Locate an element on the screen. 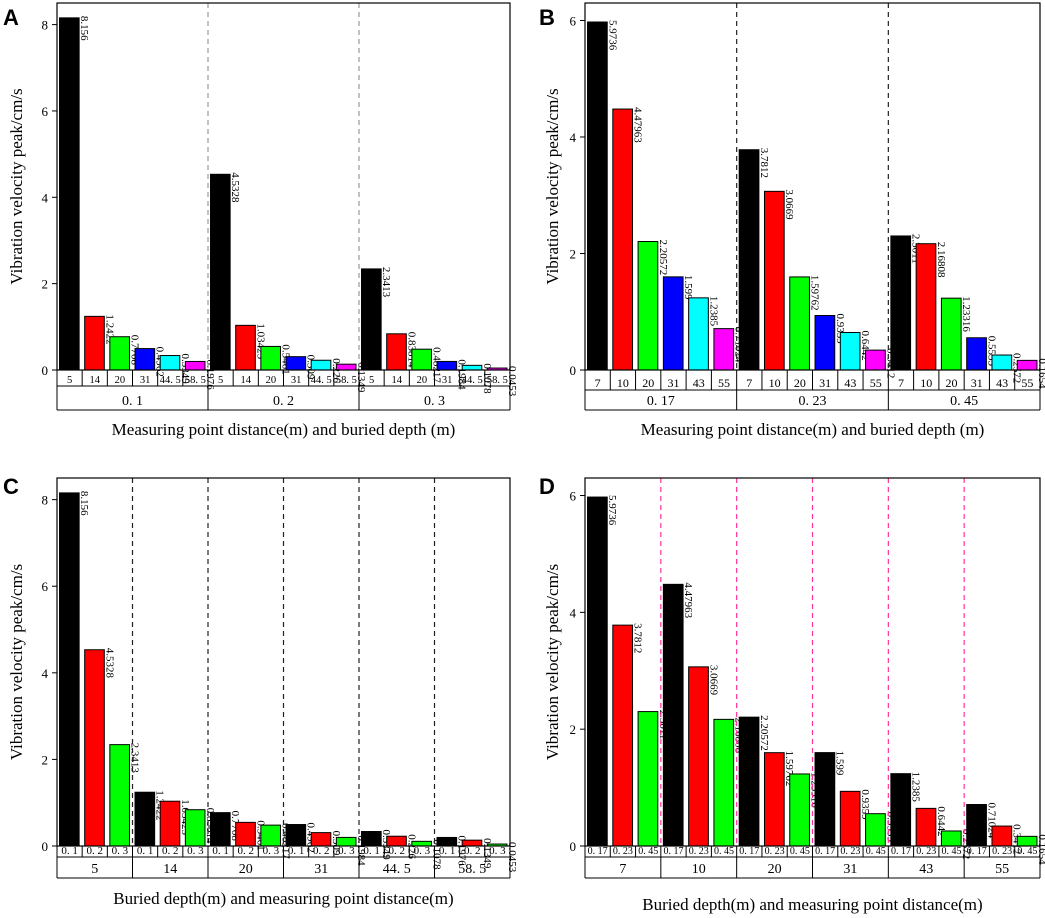 The height and width of the screenshot is (918, 1045). data-label: 0.6442 is located at coordinates (941, 821).